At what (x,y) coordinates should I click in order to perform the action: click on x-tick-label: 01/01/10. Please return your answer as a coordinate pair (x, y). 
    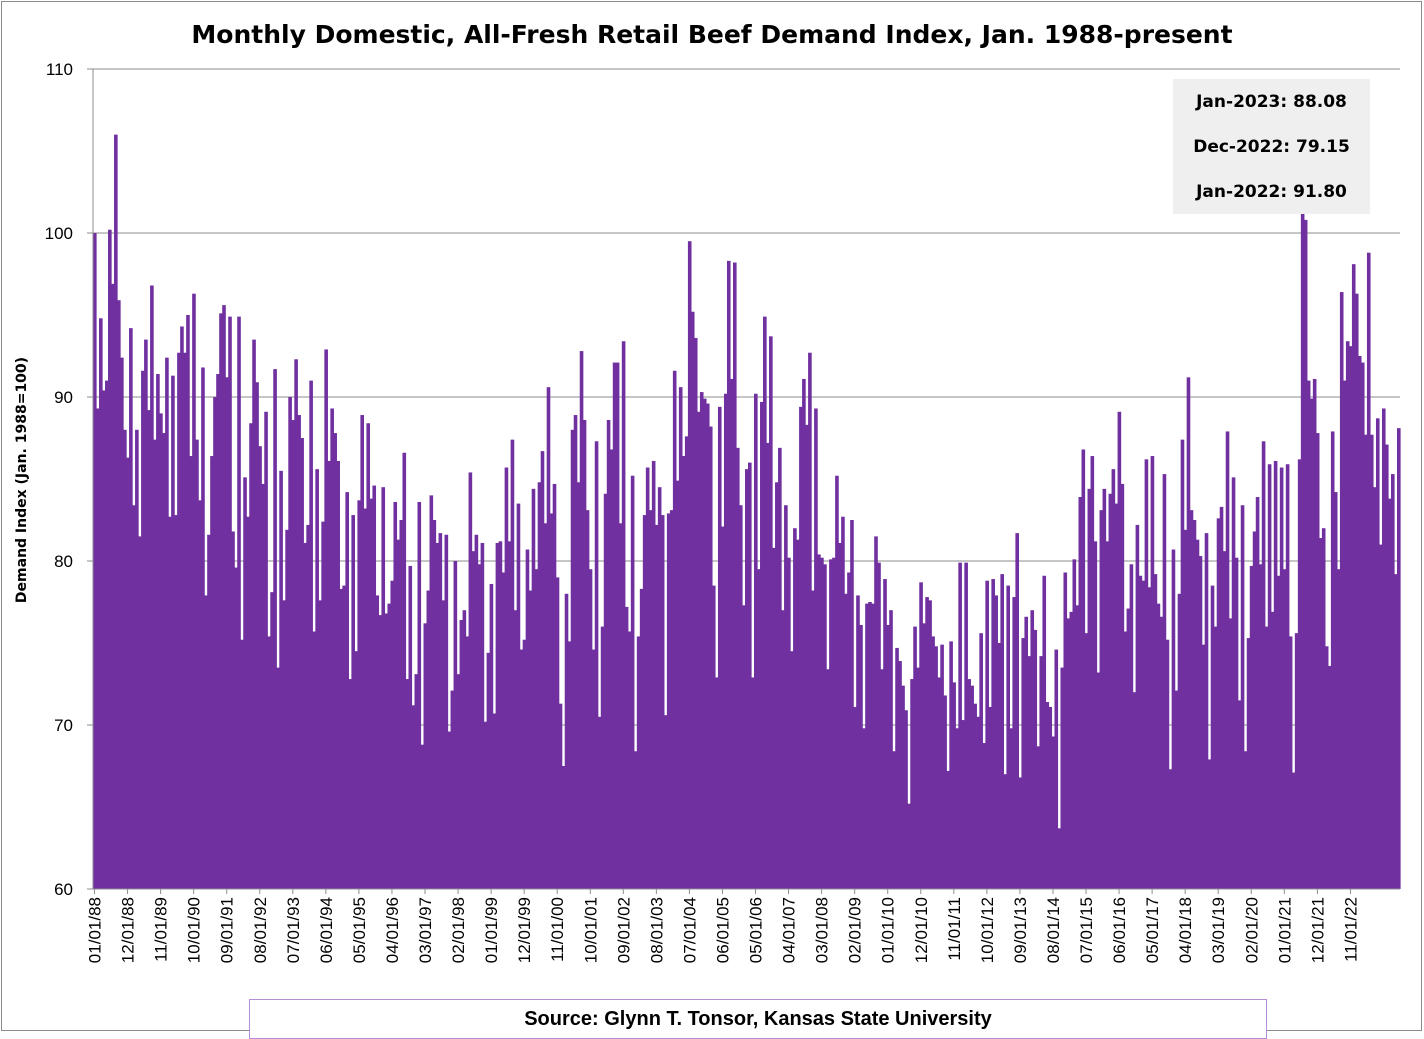
    Looking at the image, I should click on (888, 930).